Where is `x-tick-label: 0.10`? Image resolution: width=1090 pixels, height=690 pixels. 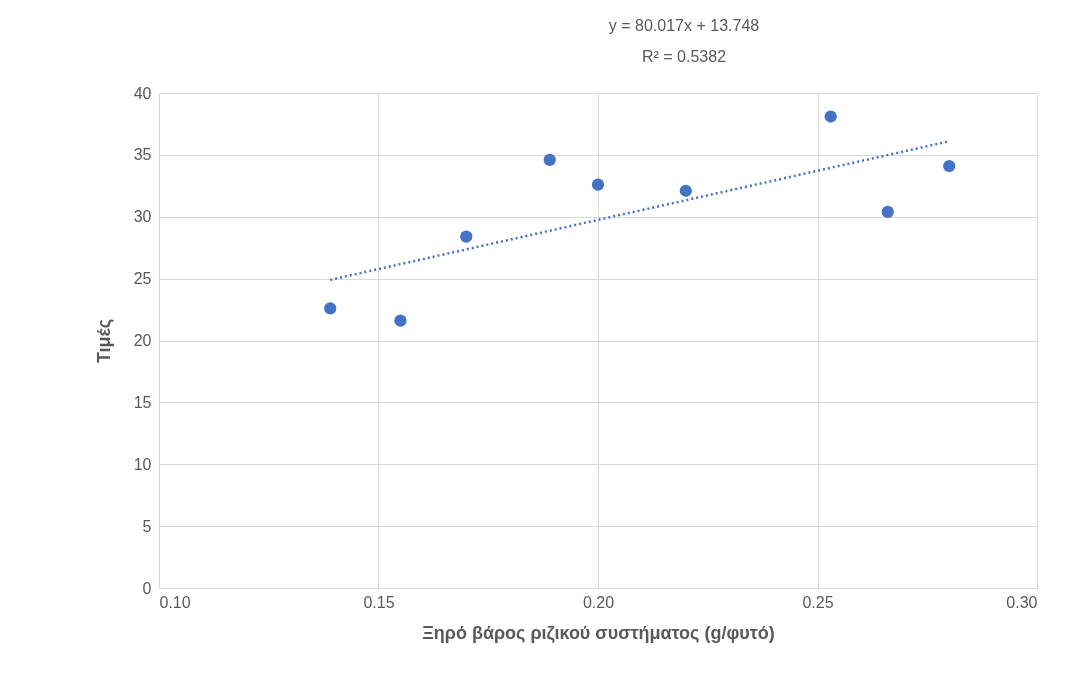
x-tick-label: 0.10 is located at coordinates (175, 602).